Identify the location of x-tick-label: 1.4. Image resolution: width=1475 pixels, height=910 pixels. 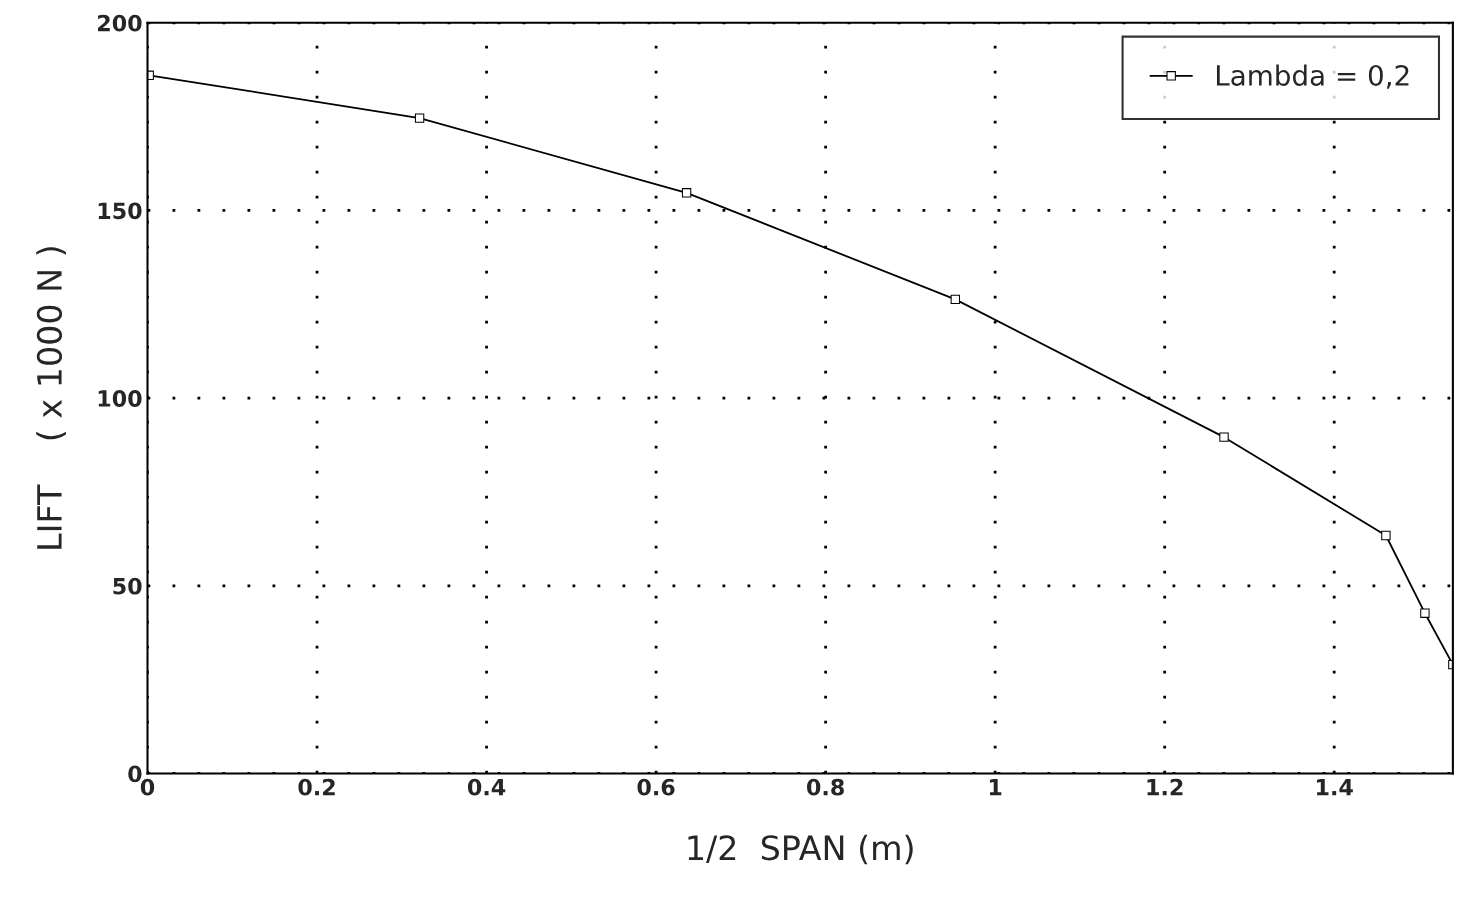
(1335, 787).